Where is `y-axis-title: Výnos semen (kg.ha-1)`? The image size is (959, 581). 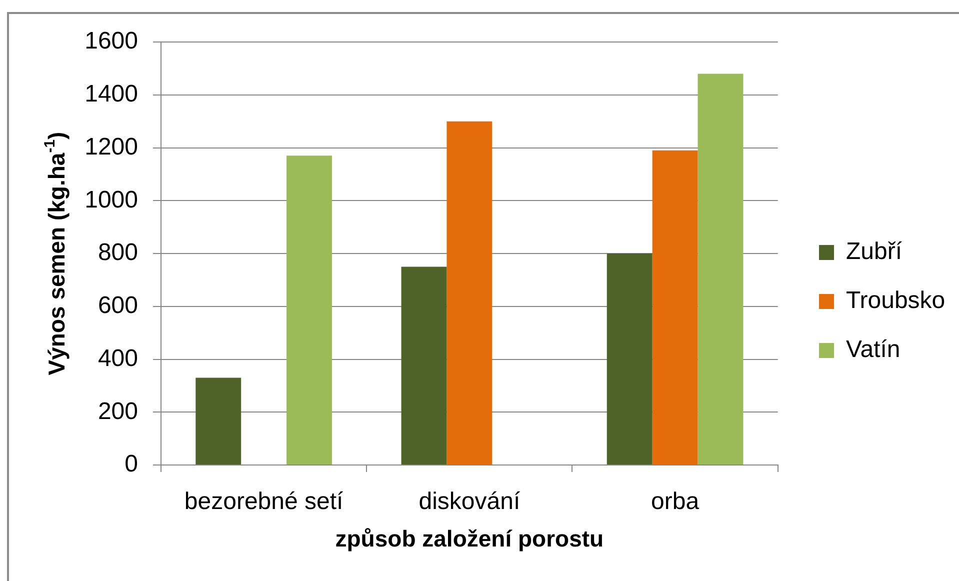 y-axis-title: Výnos semen (kg.ha-1) is located at coordinates (56, 254).